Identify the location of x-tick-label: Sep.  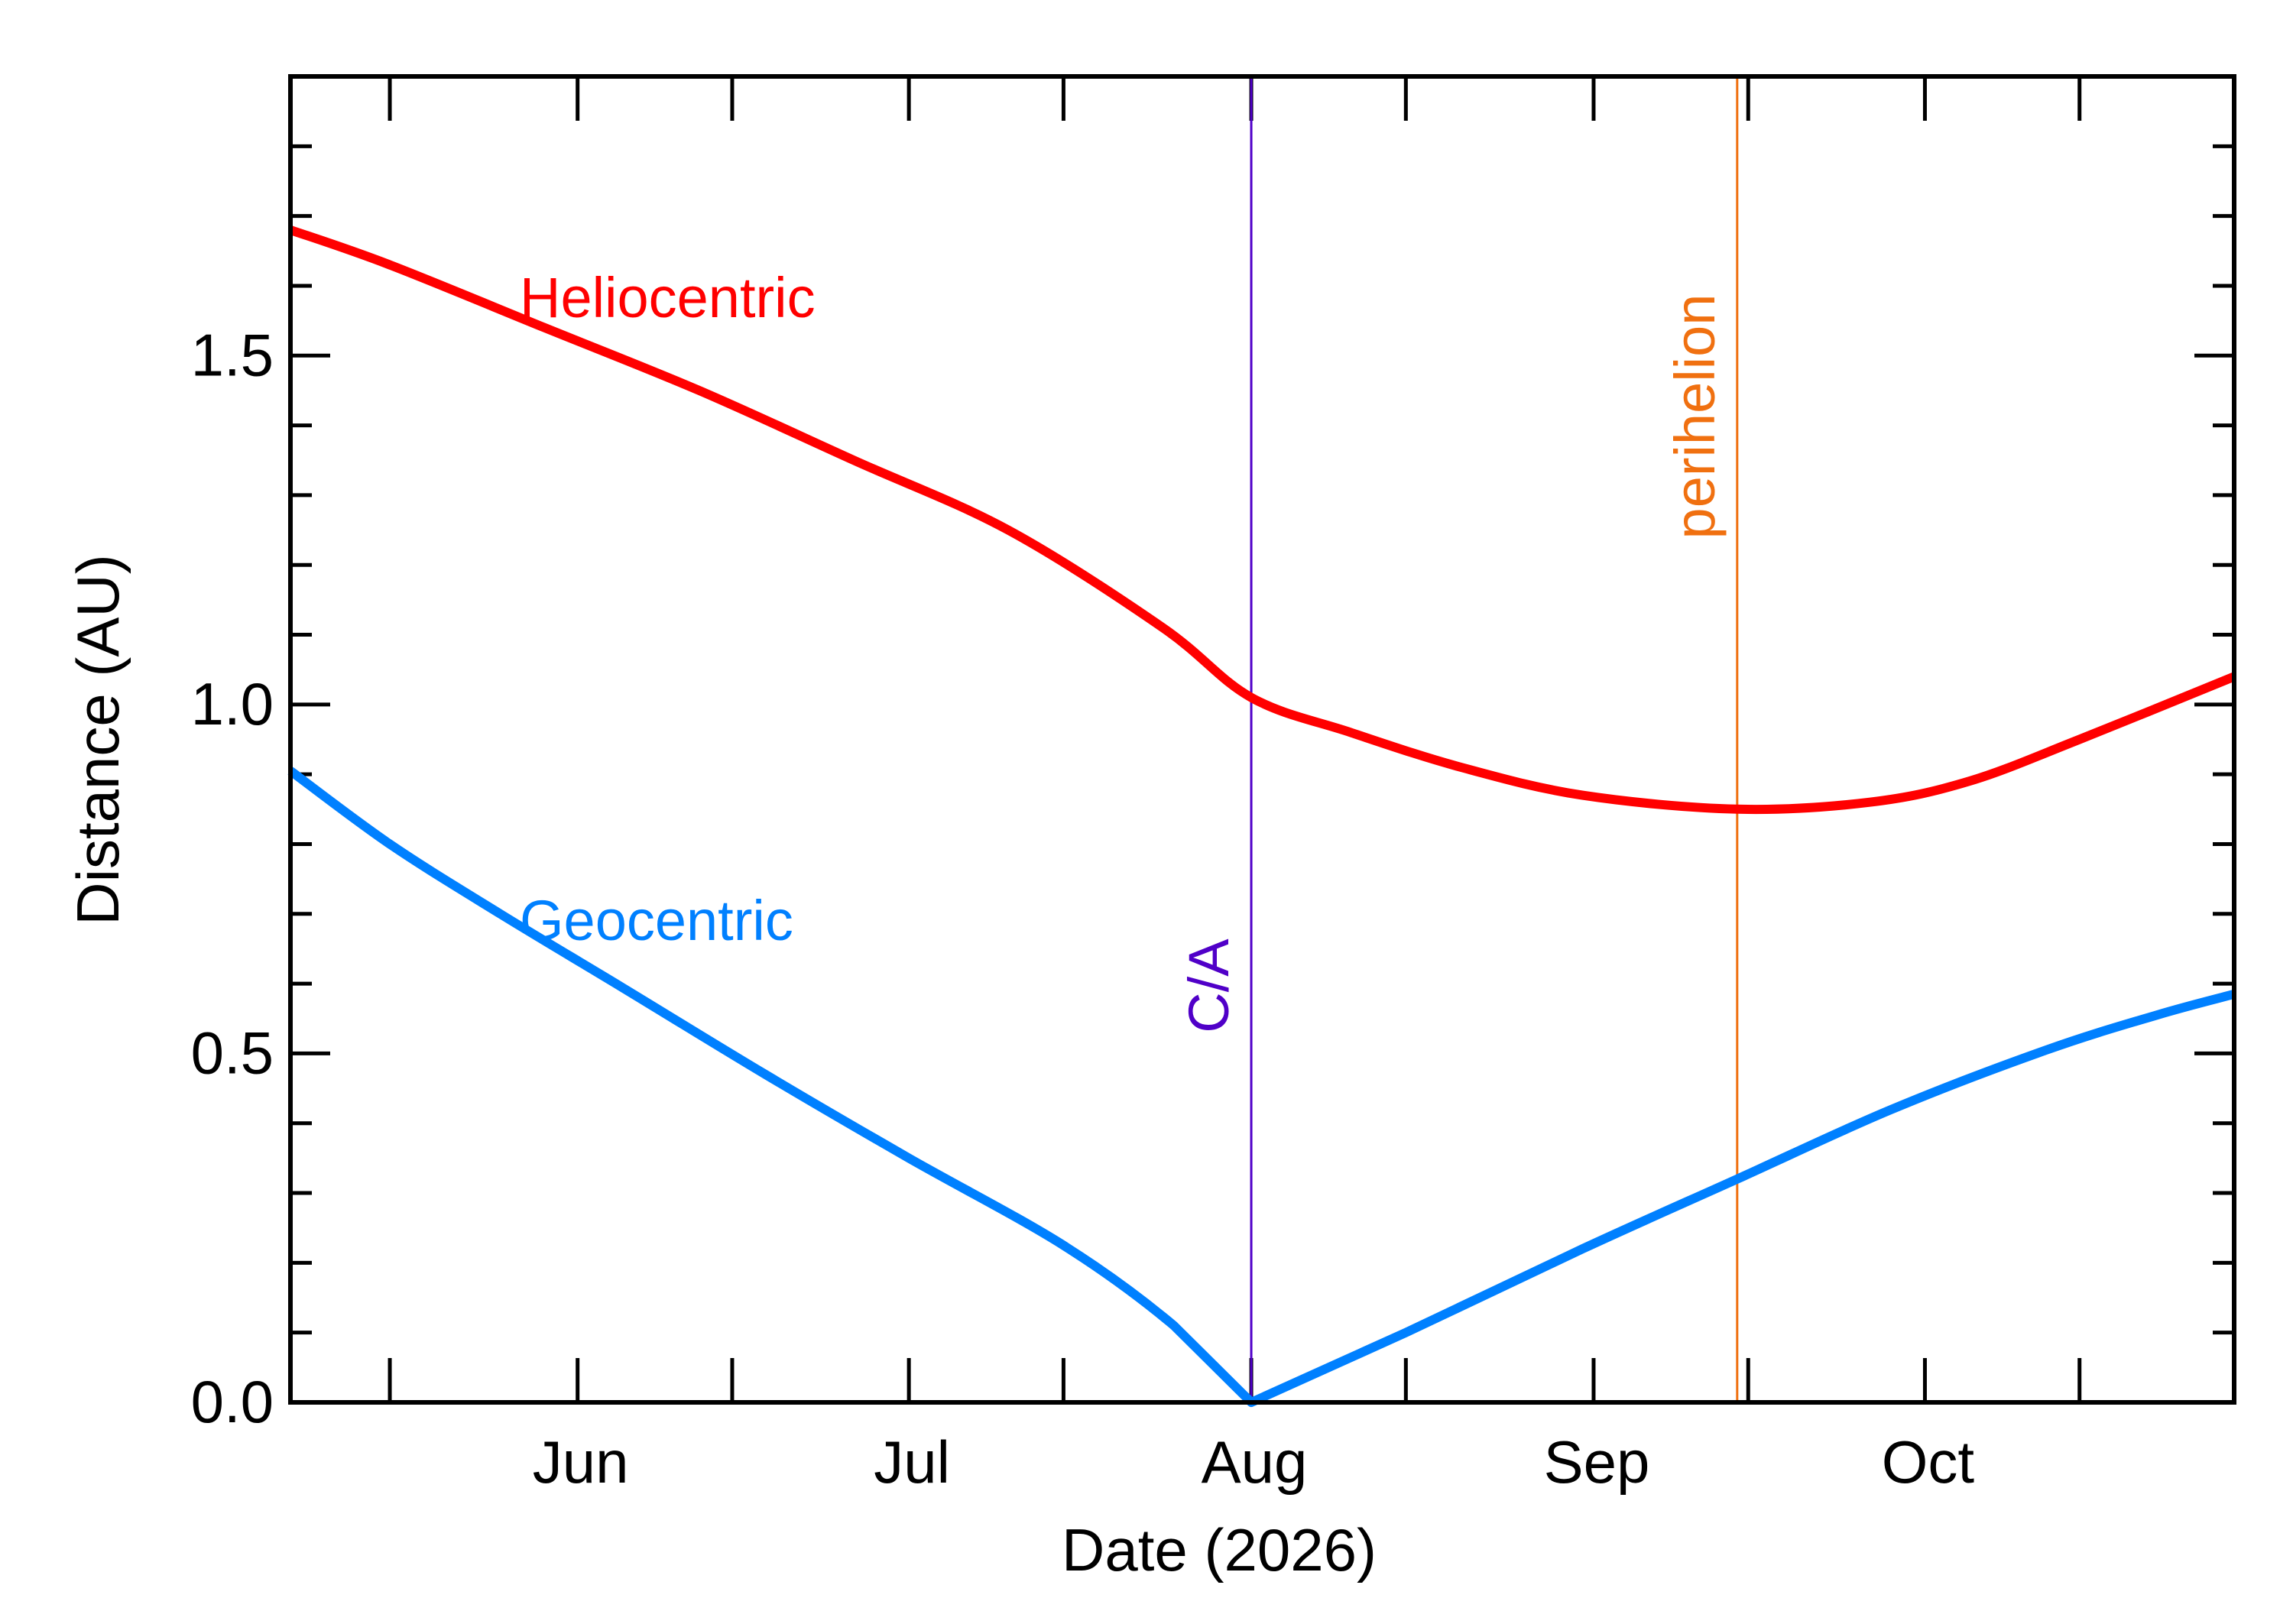
(1597, 1462).